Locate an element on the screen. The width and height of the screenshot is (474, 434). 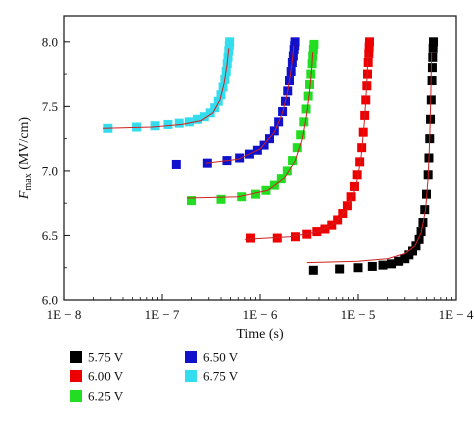
y-tick-label: 6.0 is located at coordinates (50, 300).